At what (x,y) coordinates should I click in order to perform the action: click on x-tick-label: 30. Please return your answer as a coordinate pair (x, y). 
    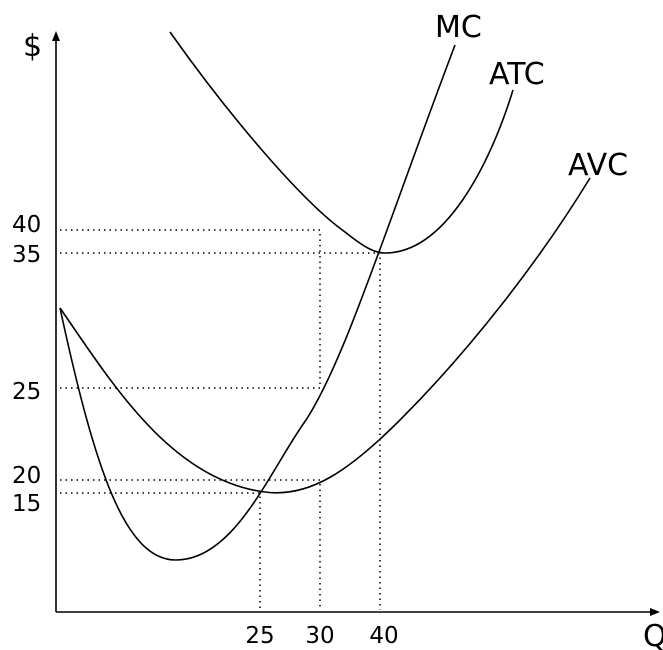
    Looking at the image, I should click on (319, 636).